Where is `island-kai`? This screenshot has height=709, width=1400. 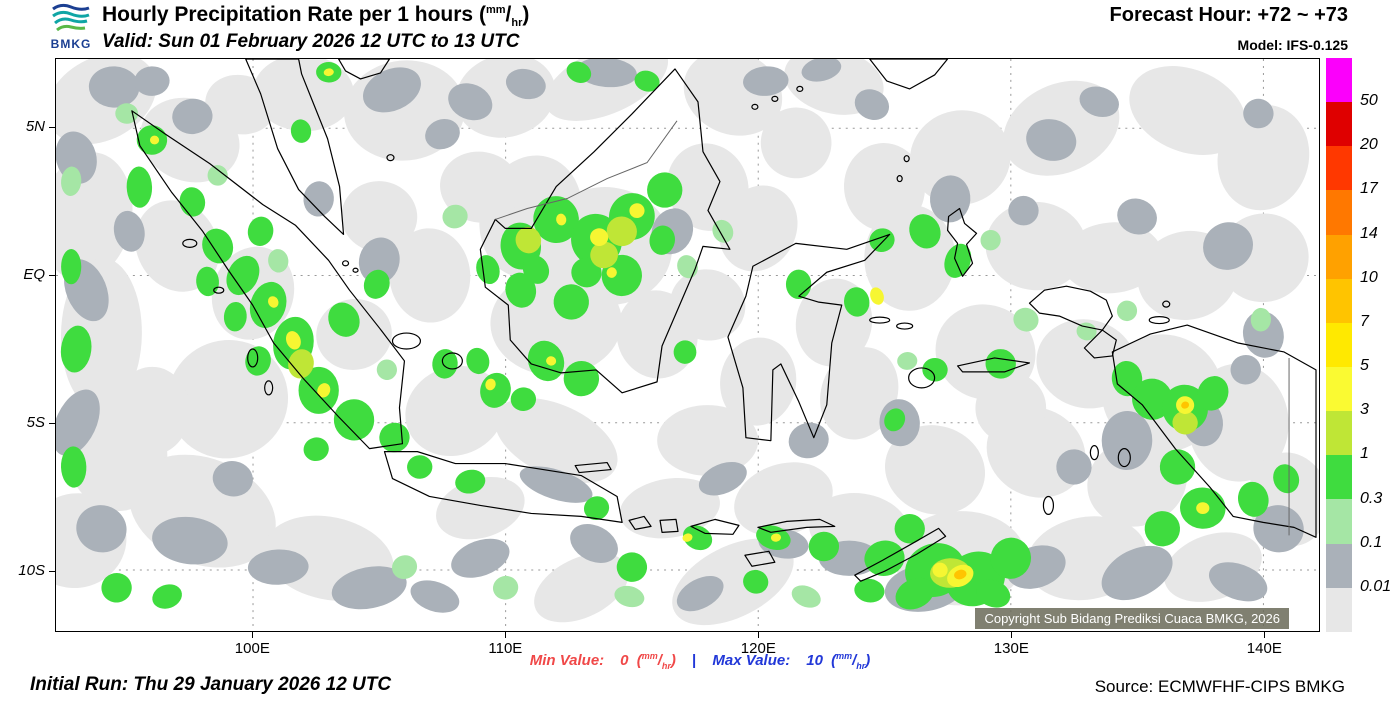 island-kai is located at coordinates (1094, 453).